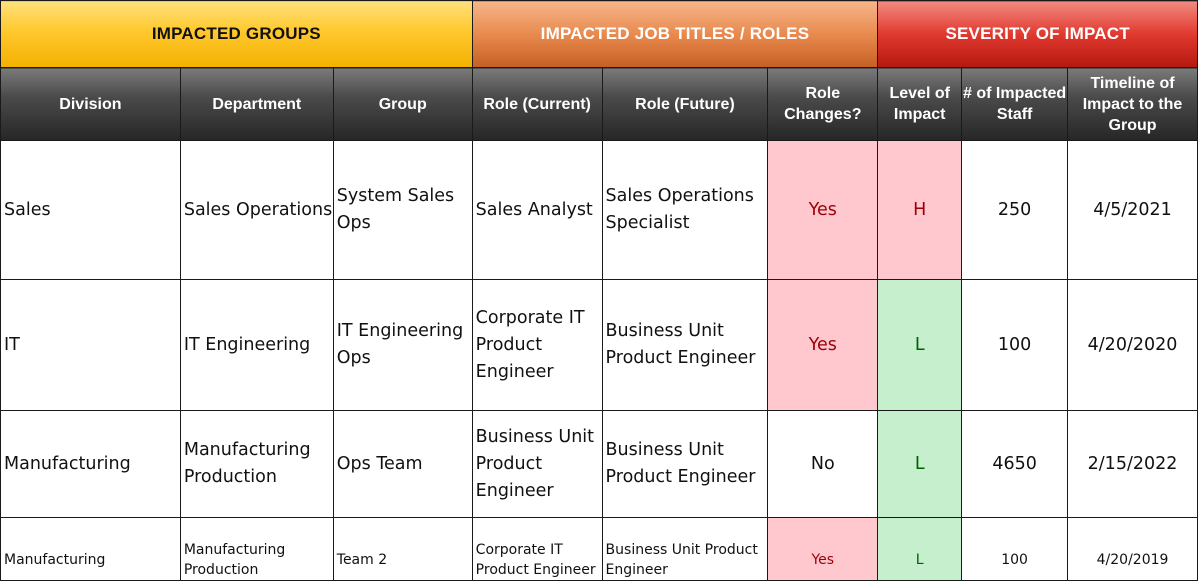  What do you see at coordinates (402, 464) in the screenshot?
I see `cell-group: Ops Team` at bounding box center [402, 464].